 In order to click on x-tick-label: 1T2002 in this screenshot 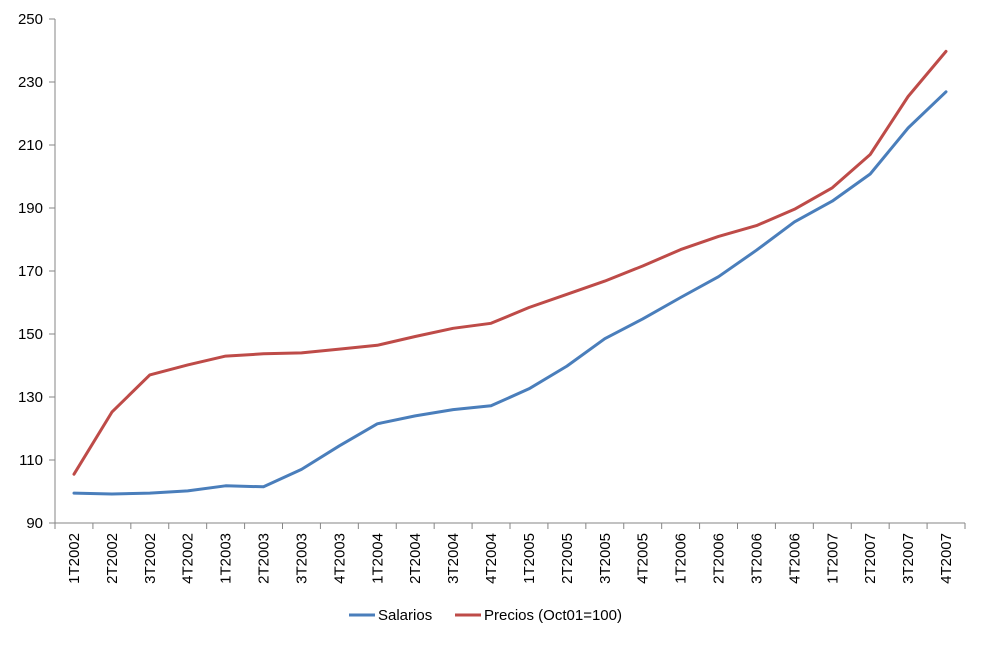, I will do `click(74, 558)`.